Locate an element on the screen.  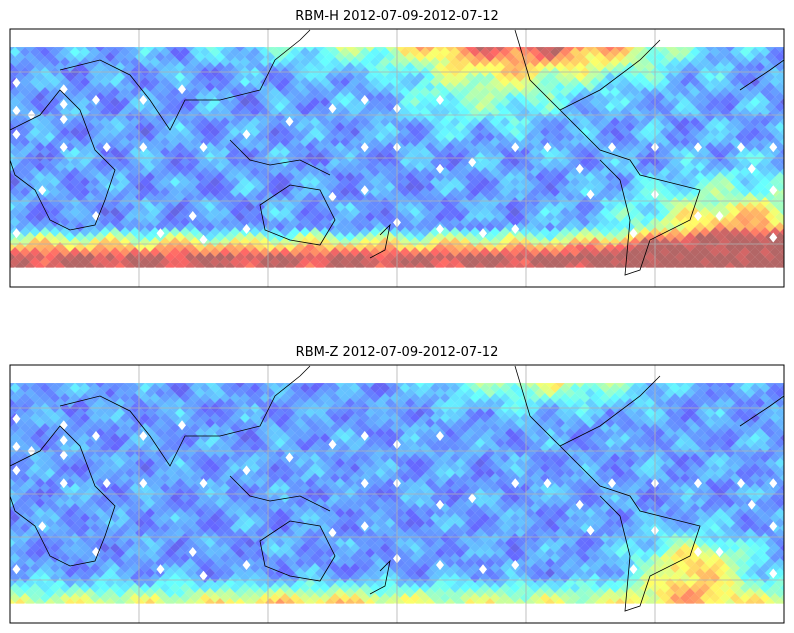
panel-title-rbm-h: RBM-H 2012-07-09-2012-07-12 is located at coordinates (397, 16).